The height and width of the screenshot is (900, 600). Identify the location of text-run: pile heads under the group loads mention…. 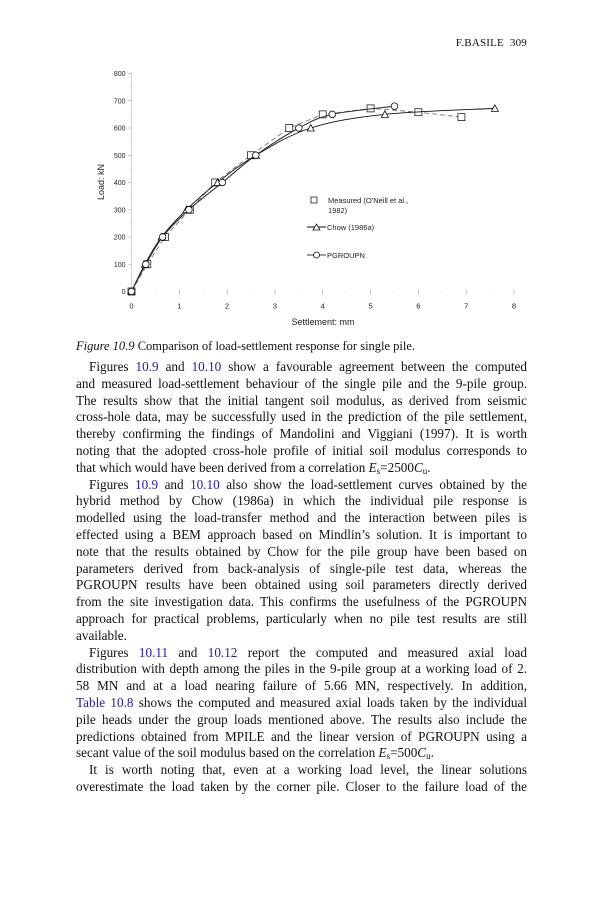
(301, 719).